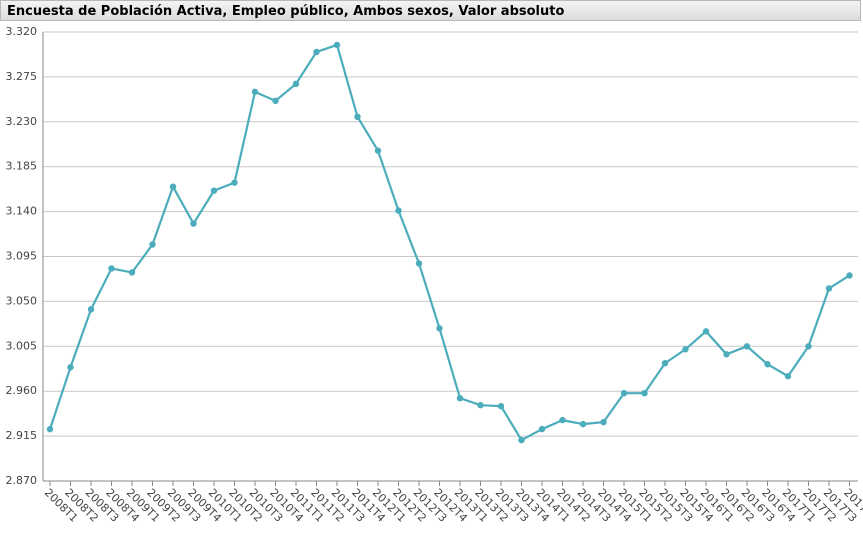 The height and width of the screenshot is (539, 863). What do you see at coordinates (22, 345) in the screenshot?
I see `y-tick-label: 3.005` at bounding box center [22, 345].